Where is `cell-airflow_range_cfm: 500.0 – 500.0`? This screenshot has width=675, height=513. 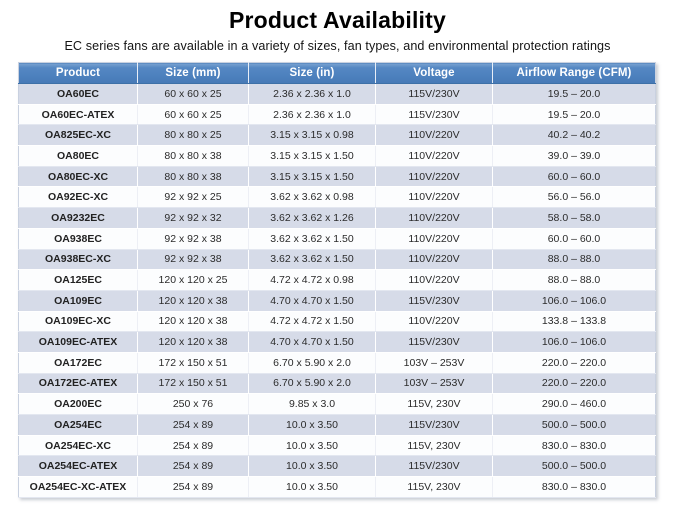
cell-airflow_range_cfm: 500.0 – 500.0 is located at coordinates (574, 466).